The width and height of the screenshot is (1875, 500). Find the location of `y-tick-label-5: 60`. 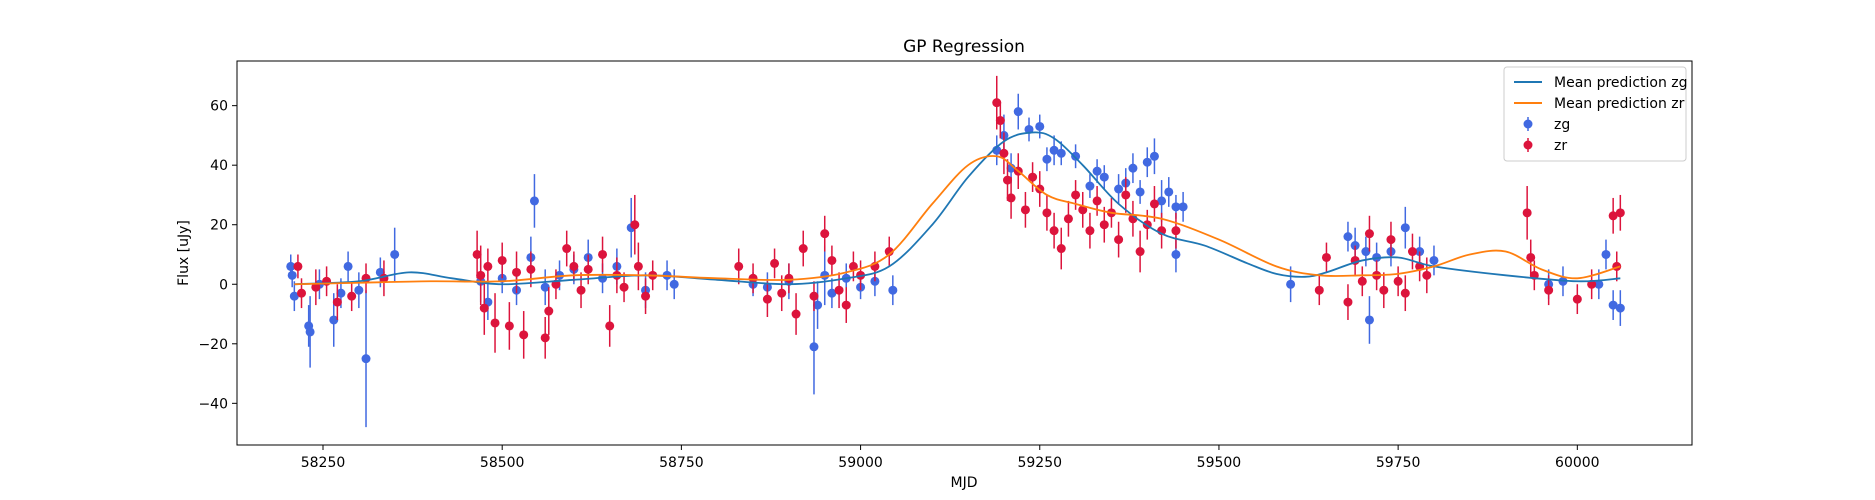

y-tick-label-5: 60 is located at coordinates (219, 107).